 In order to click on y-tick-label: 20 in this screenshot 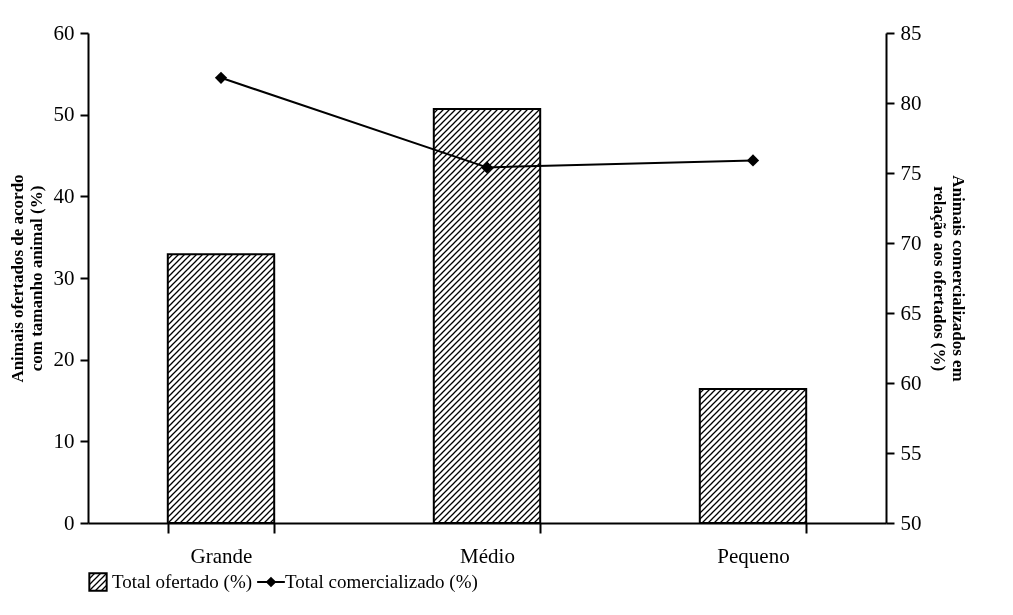, I will do `click(64, 359)`.